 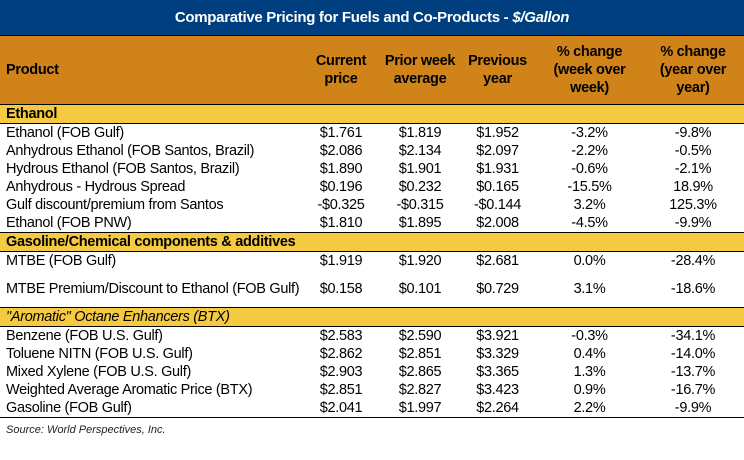 I want to click on cell-current-price: $2.862, so click(x=341, y=354).